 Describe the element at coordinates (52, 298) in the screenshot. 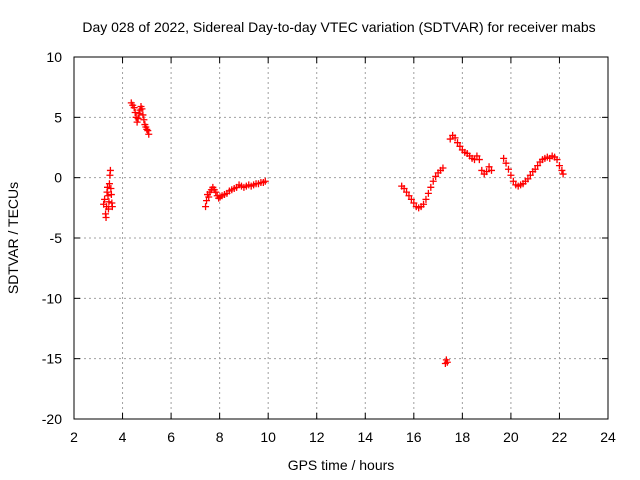

I see `y-tick-label: -10` at that location.